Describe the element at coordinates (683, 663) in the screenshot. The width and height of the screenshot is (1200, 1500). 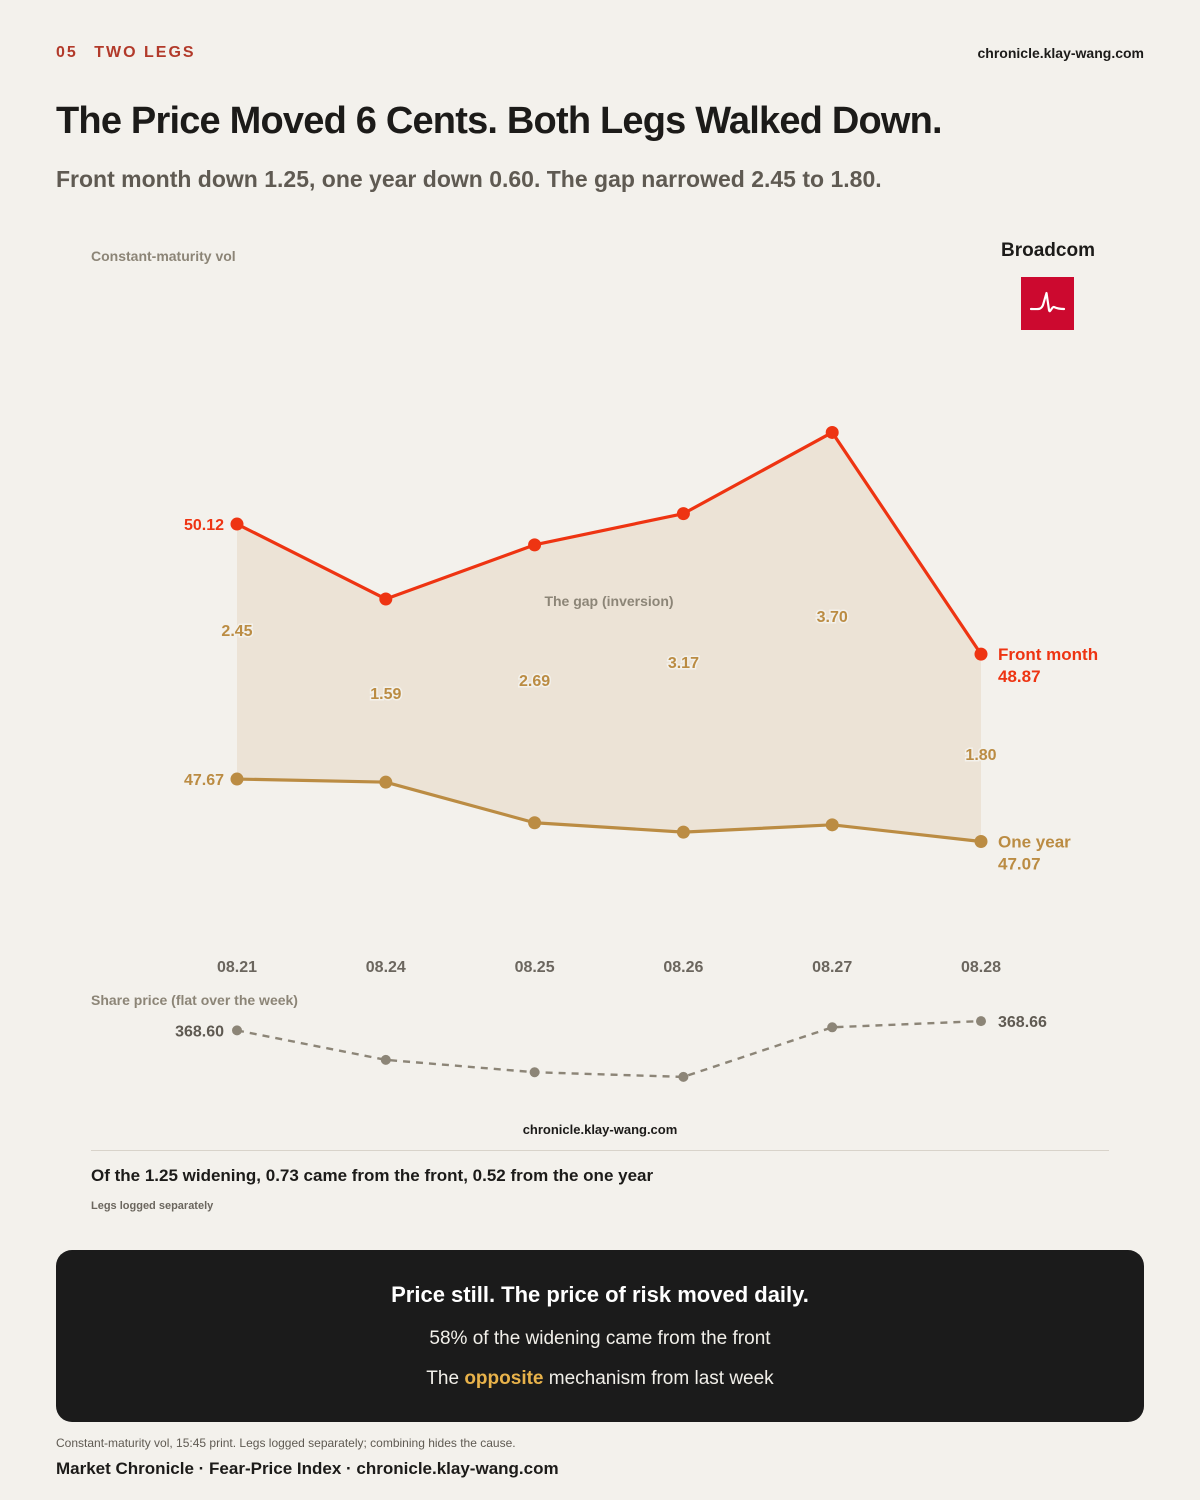
I see `gap-value-label: 3.17` at that location.